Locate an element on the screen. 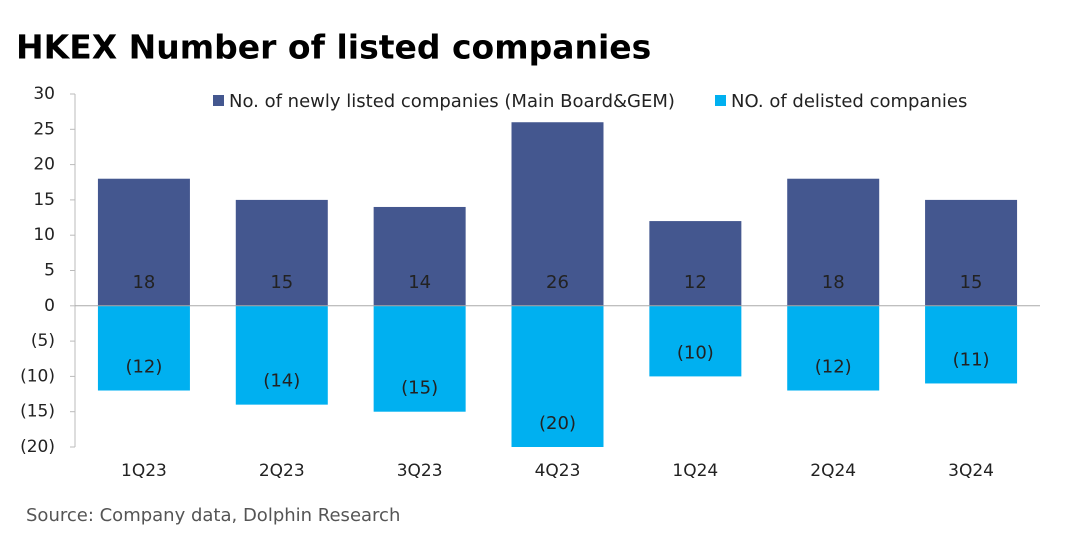 The height and width of the screenshot is (543, 1080). y-tick-label: (5) is located at coordinates (43, 341).